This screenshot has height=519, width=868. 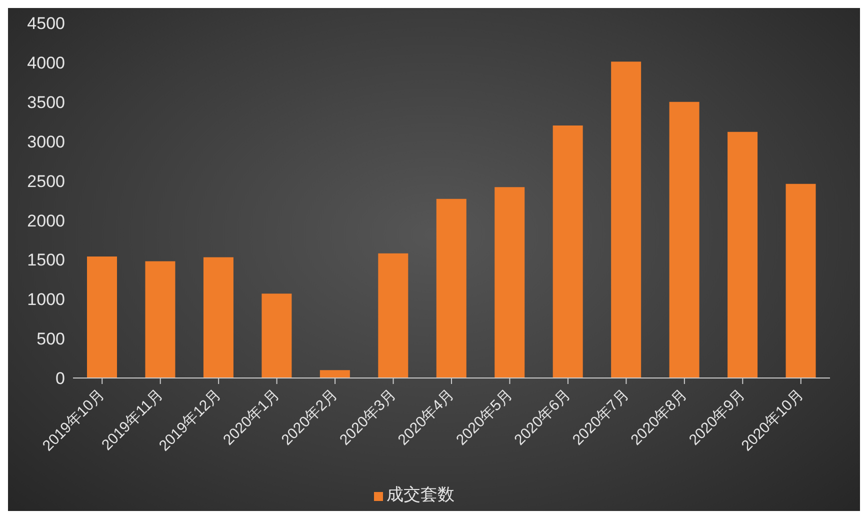 What do you see at coordinates (420, 494) in the screenshot?
I see `legend-label: 成交套数` at bounding box center [420, 494].